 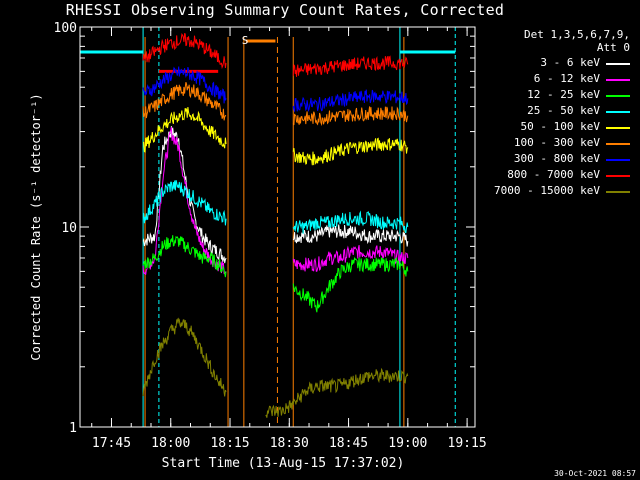 I want to click on legend-item: 25 - 50 keV, so click(x=551, y=112).